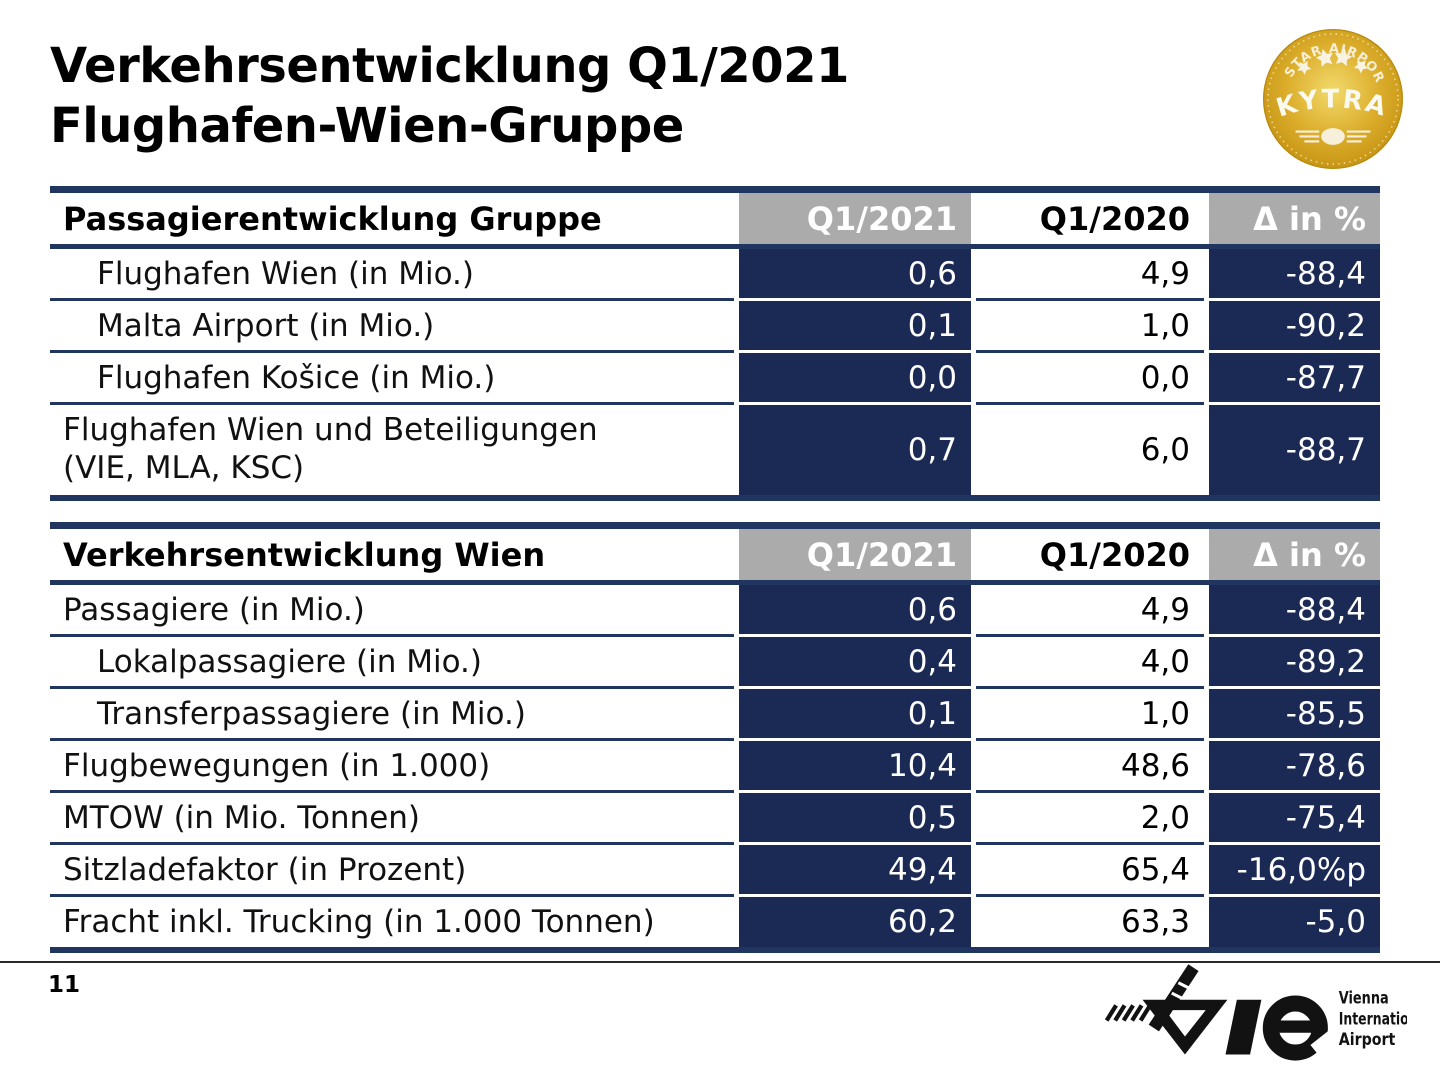 This screenshot has height=1080, width=1440. What do you see at coordinates (1090, 767) in the screenshot?
I see `row-value-q1-2020: 48,6` at bounding box center [1090, 767].